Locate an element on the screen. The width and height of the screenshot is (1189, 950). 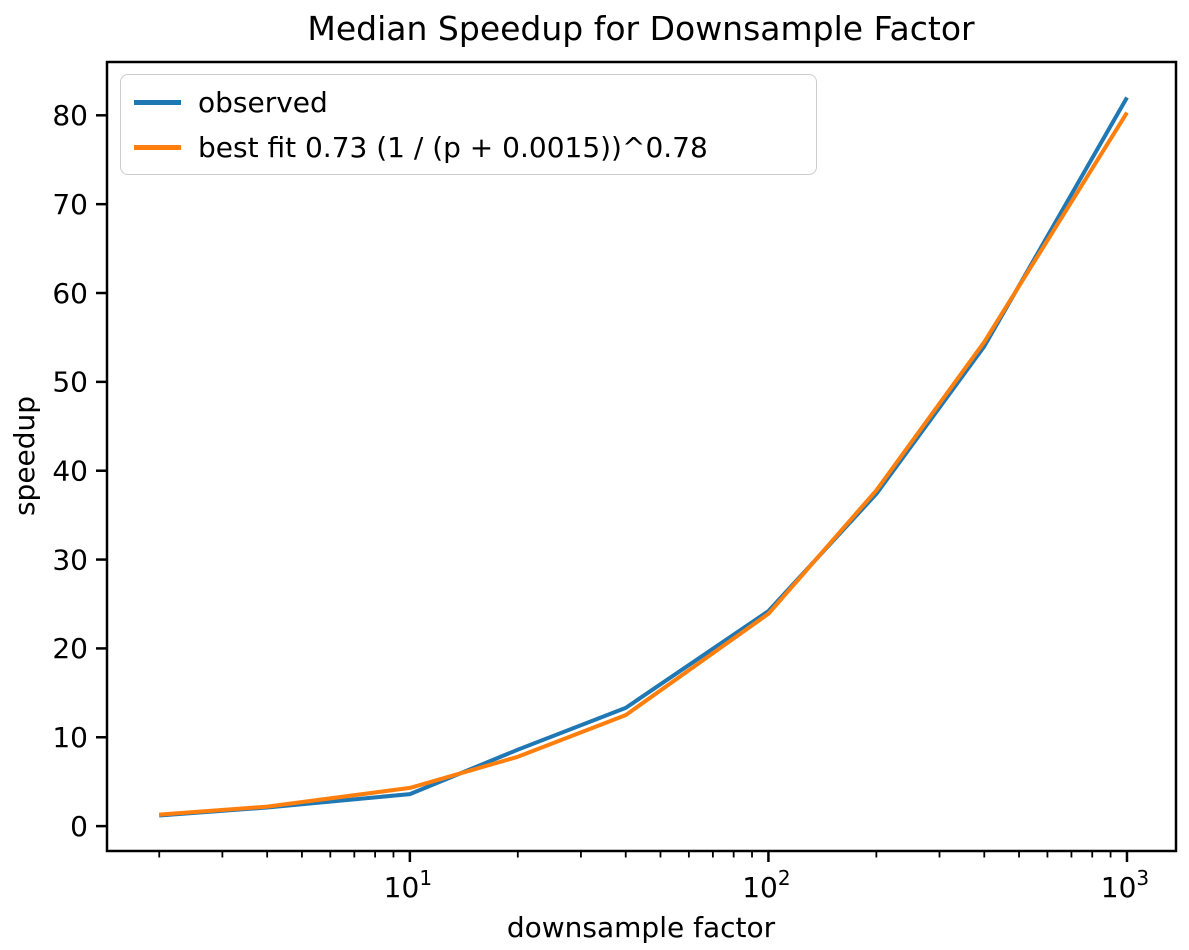
legend-label-best-fit: best fit 0.73 (1 / (p + 0.0015))^0.78 is located at coordinates (453, 147).